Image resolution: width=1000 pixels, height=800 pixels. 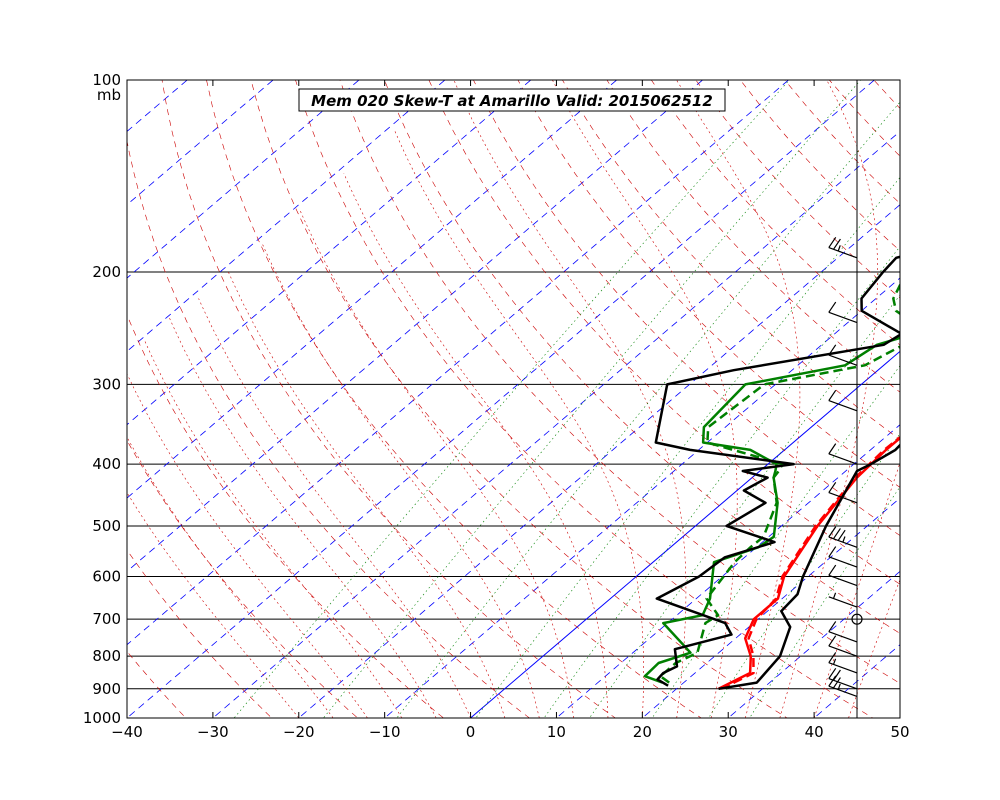 What do you see at coordinates (106, 619) in the screenshot?
I see `y-tick-label: 700` at bounding box center [106, 619].